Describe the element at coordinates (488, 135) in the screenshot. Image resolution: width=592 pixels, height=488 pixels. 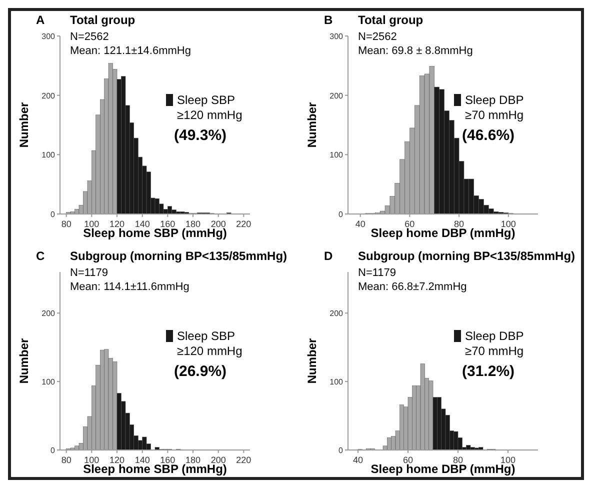
I see `annotation: (46.6%)` at that location.